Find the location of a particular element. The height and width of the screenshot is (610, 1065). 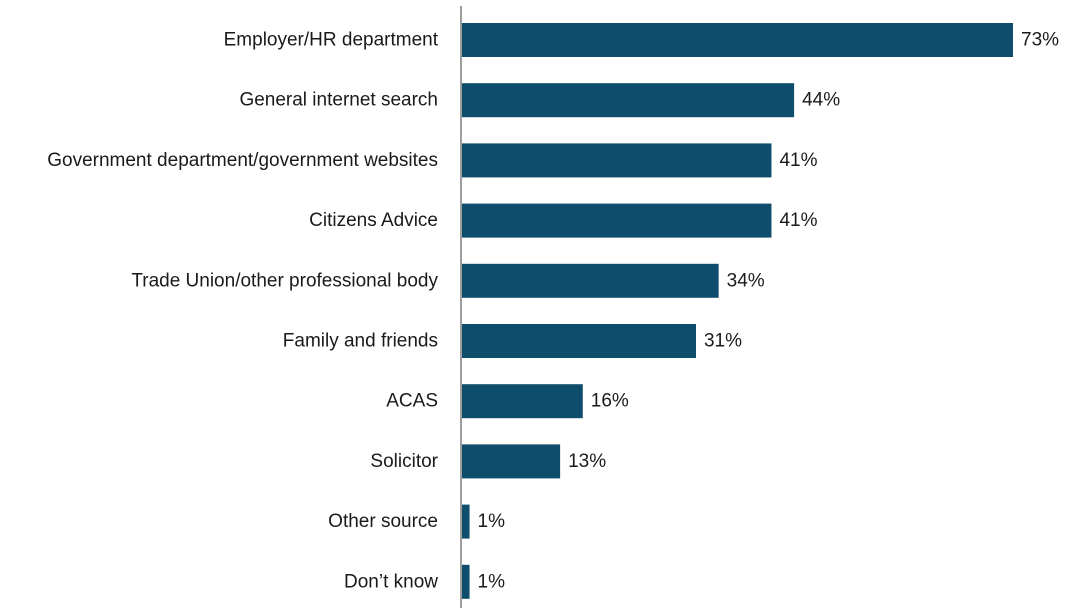

category-label: Family and friends is located at coordinates (360, 341).